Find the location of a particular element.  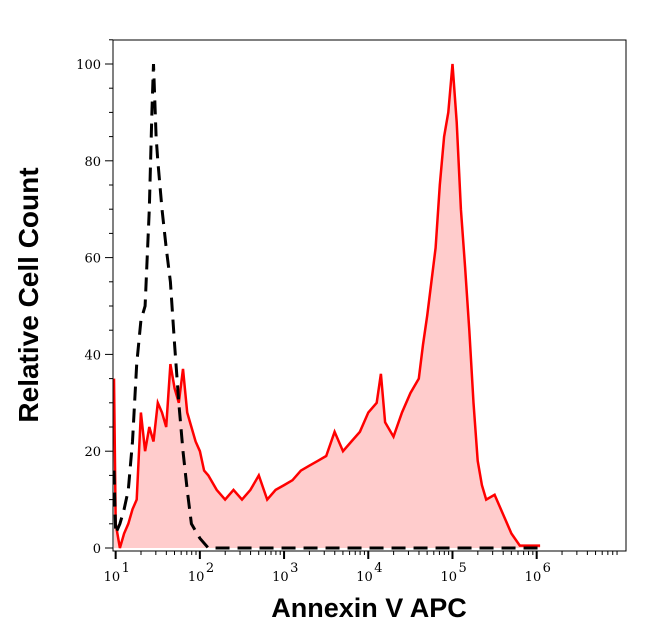

x-tick-exponent: 4 is located at coordinates (378, 568).